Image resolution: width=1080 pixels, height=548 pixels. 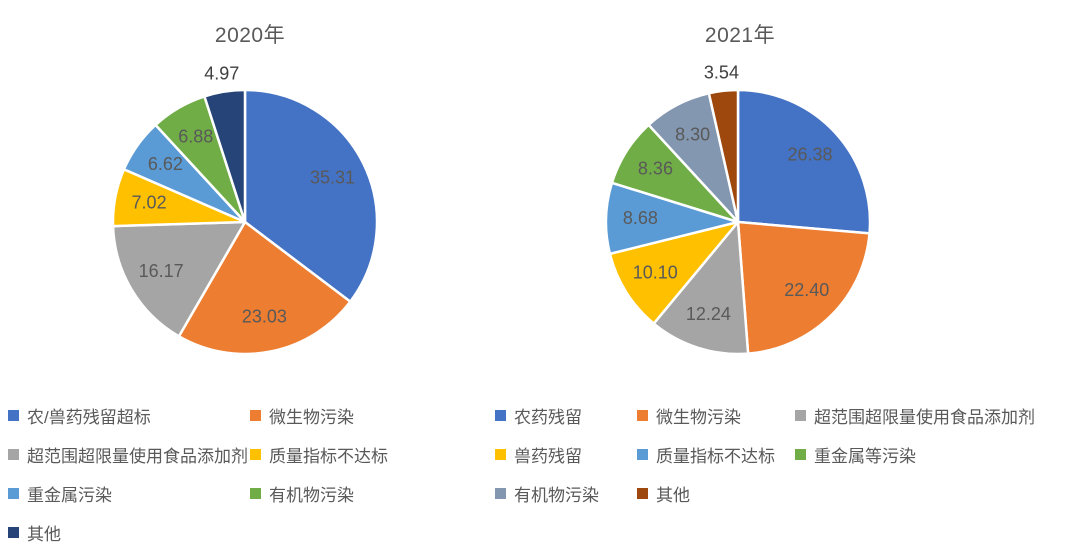 I want to click on pie-data-label: 16.17, so click(x=161, y=271).